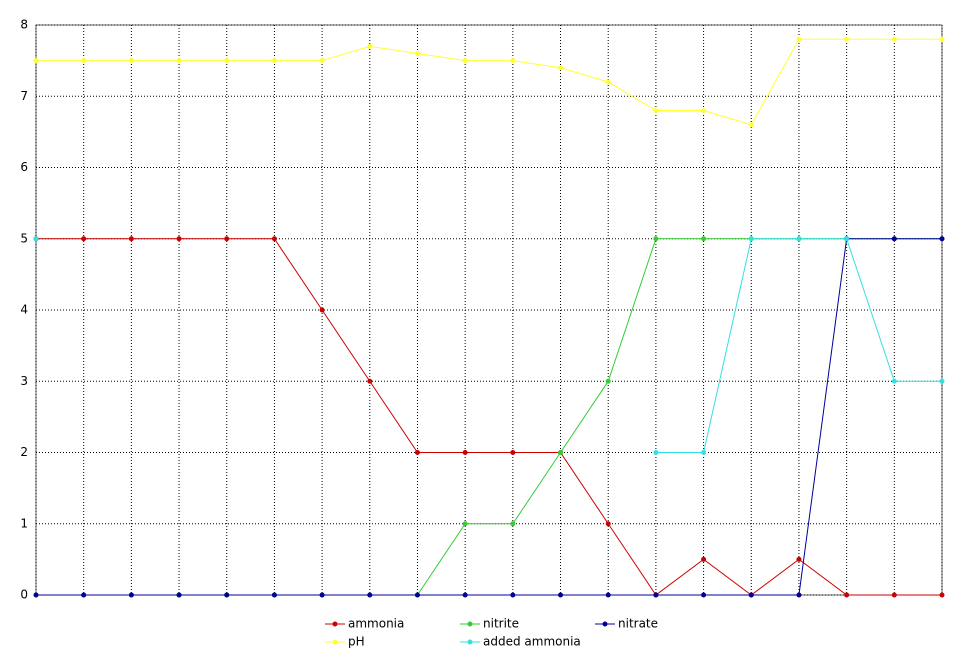  I want to click on y-tick-label: 5, so click(24, 238).